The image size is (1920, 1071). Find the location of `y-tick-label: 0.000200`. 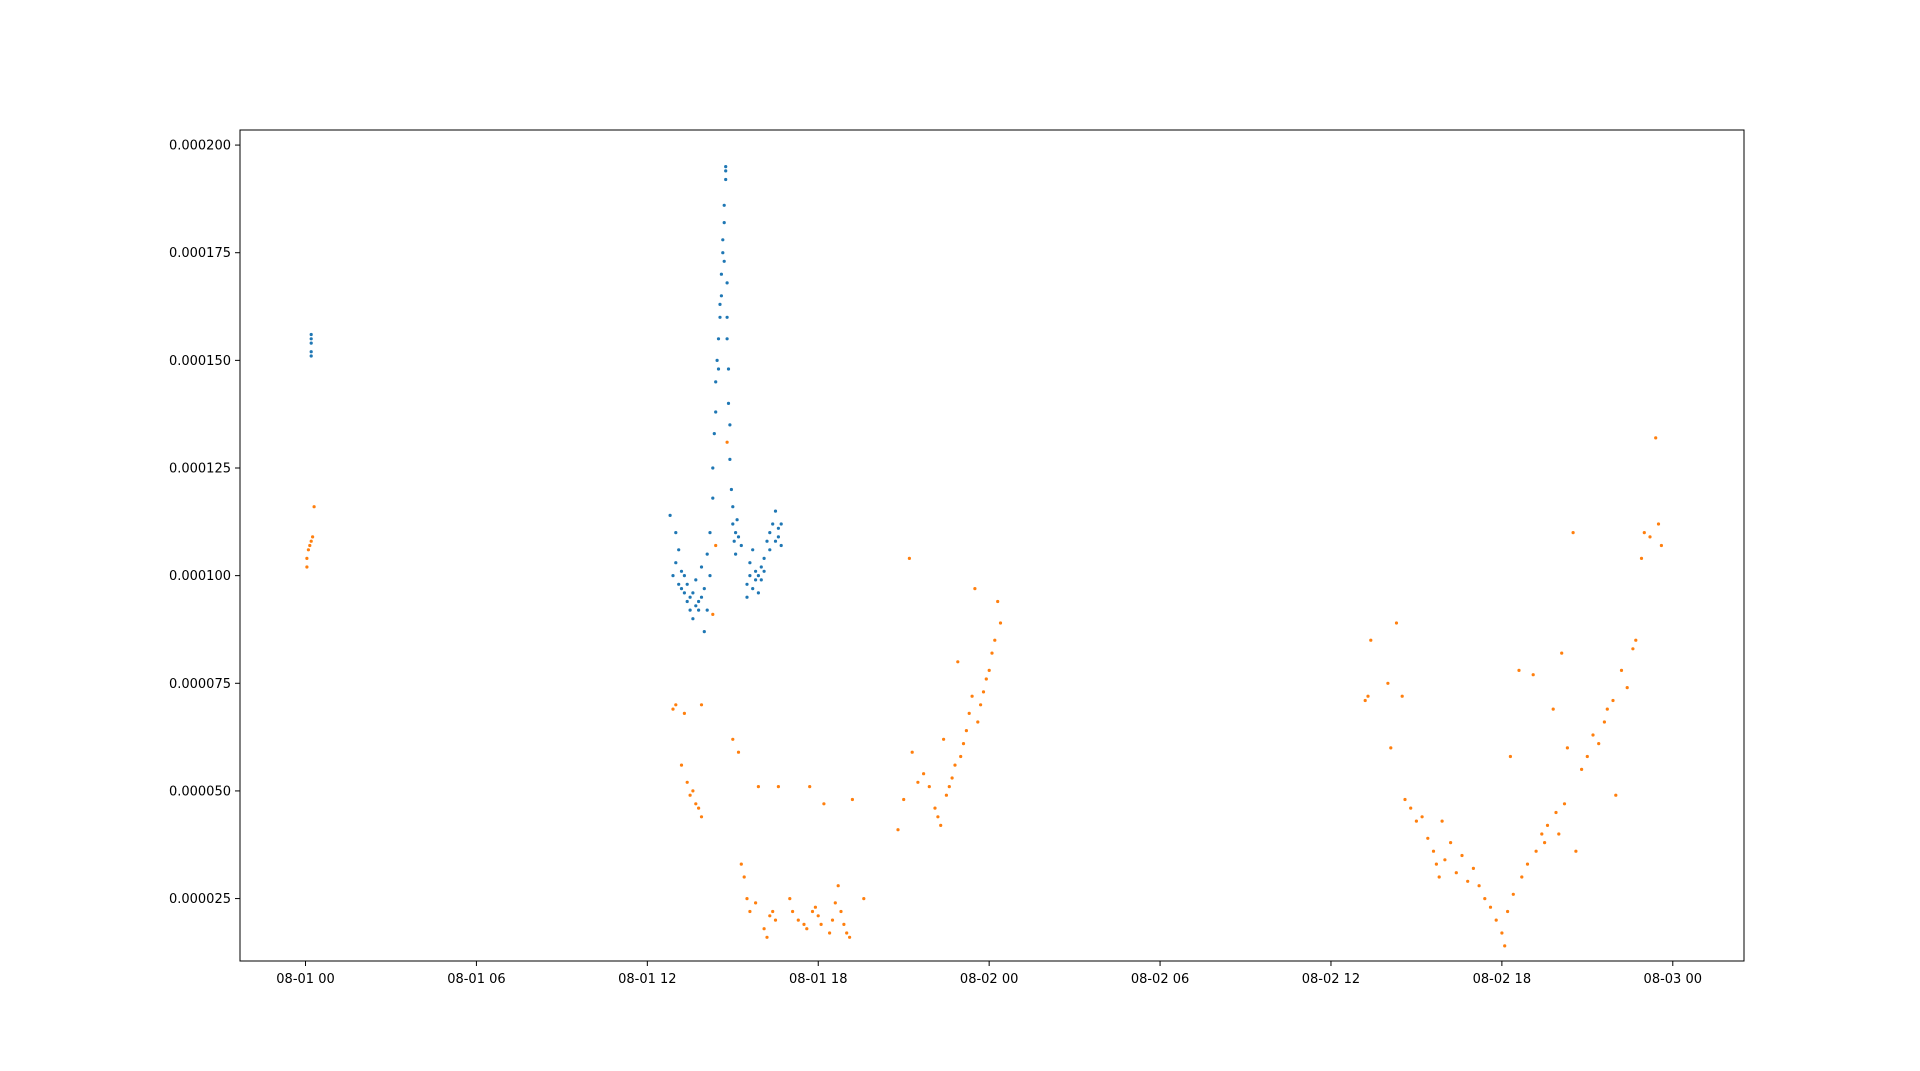

y-tick-label: 0.000200 is located at coordinates (200, 146).